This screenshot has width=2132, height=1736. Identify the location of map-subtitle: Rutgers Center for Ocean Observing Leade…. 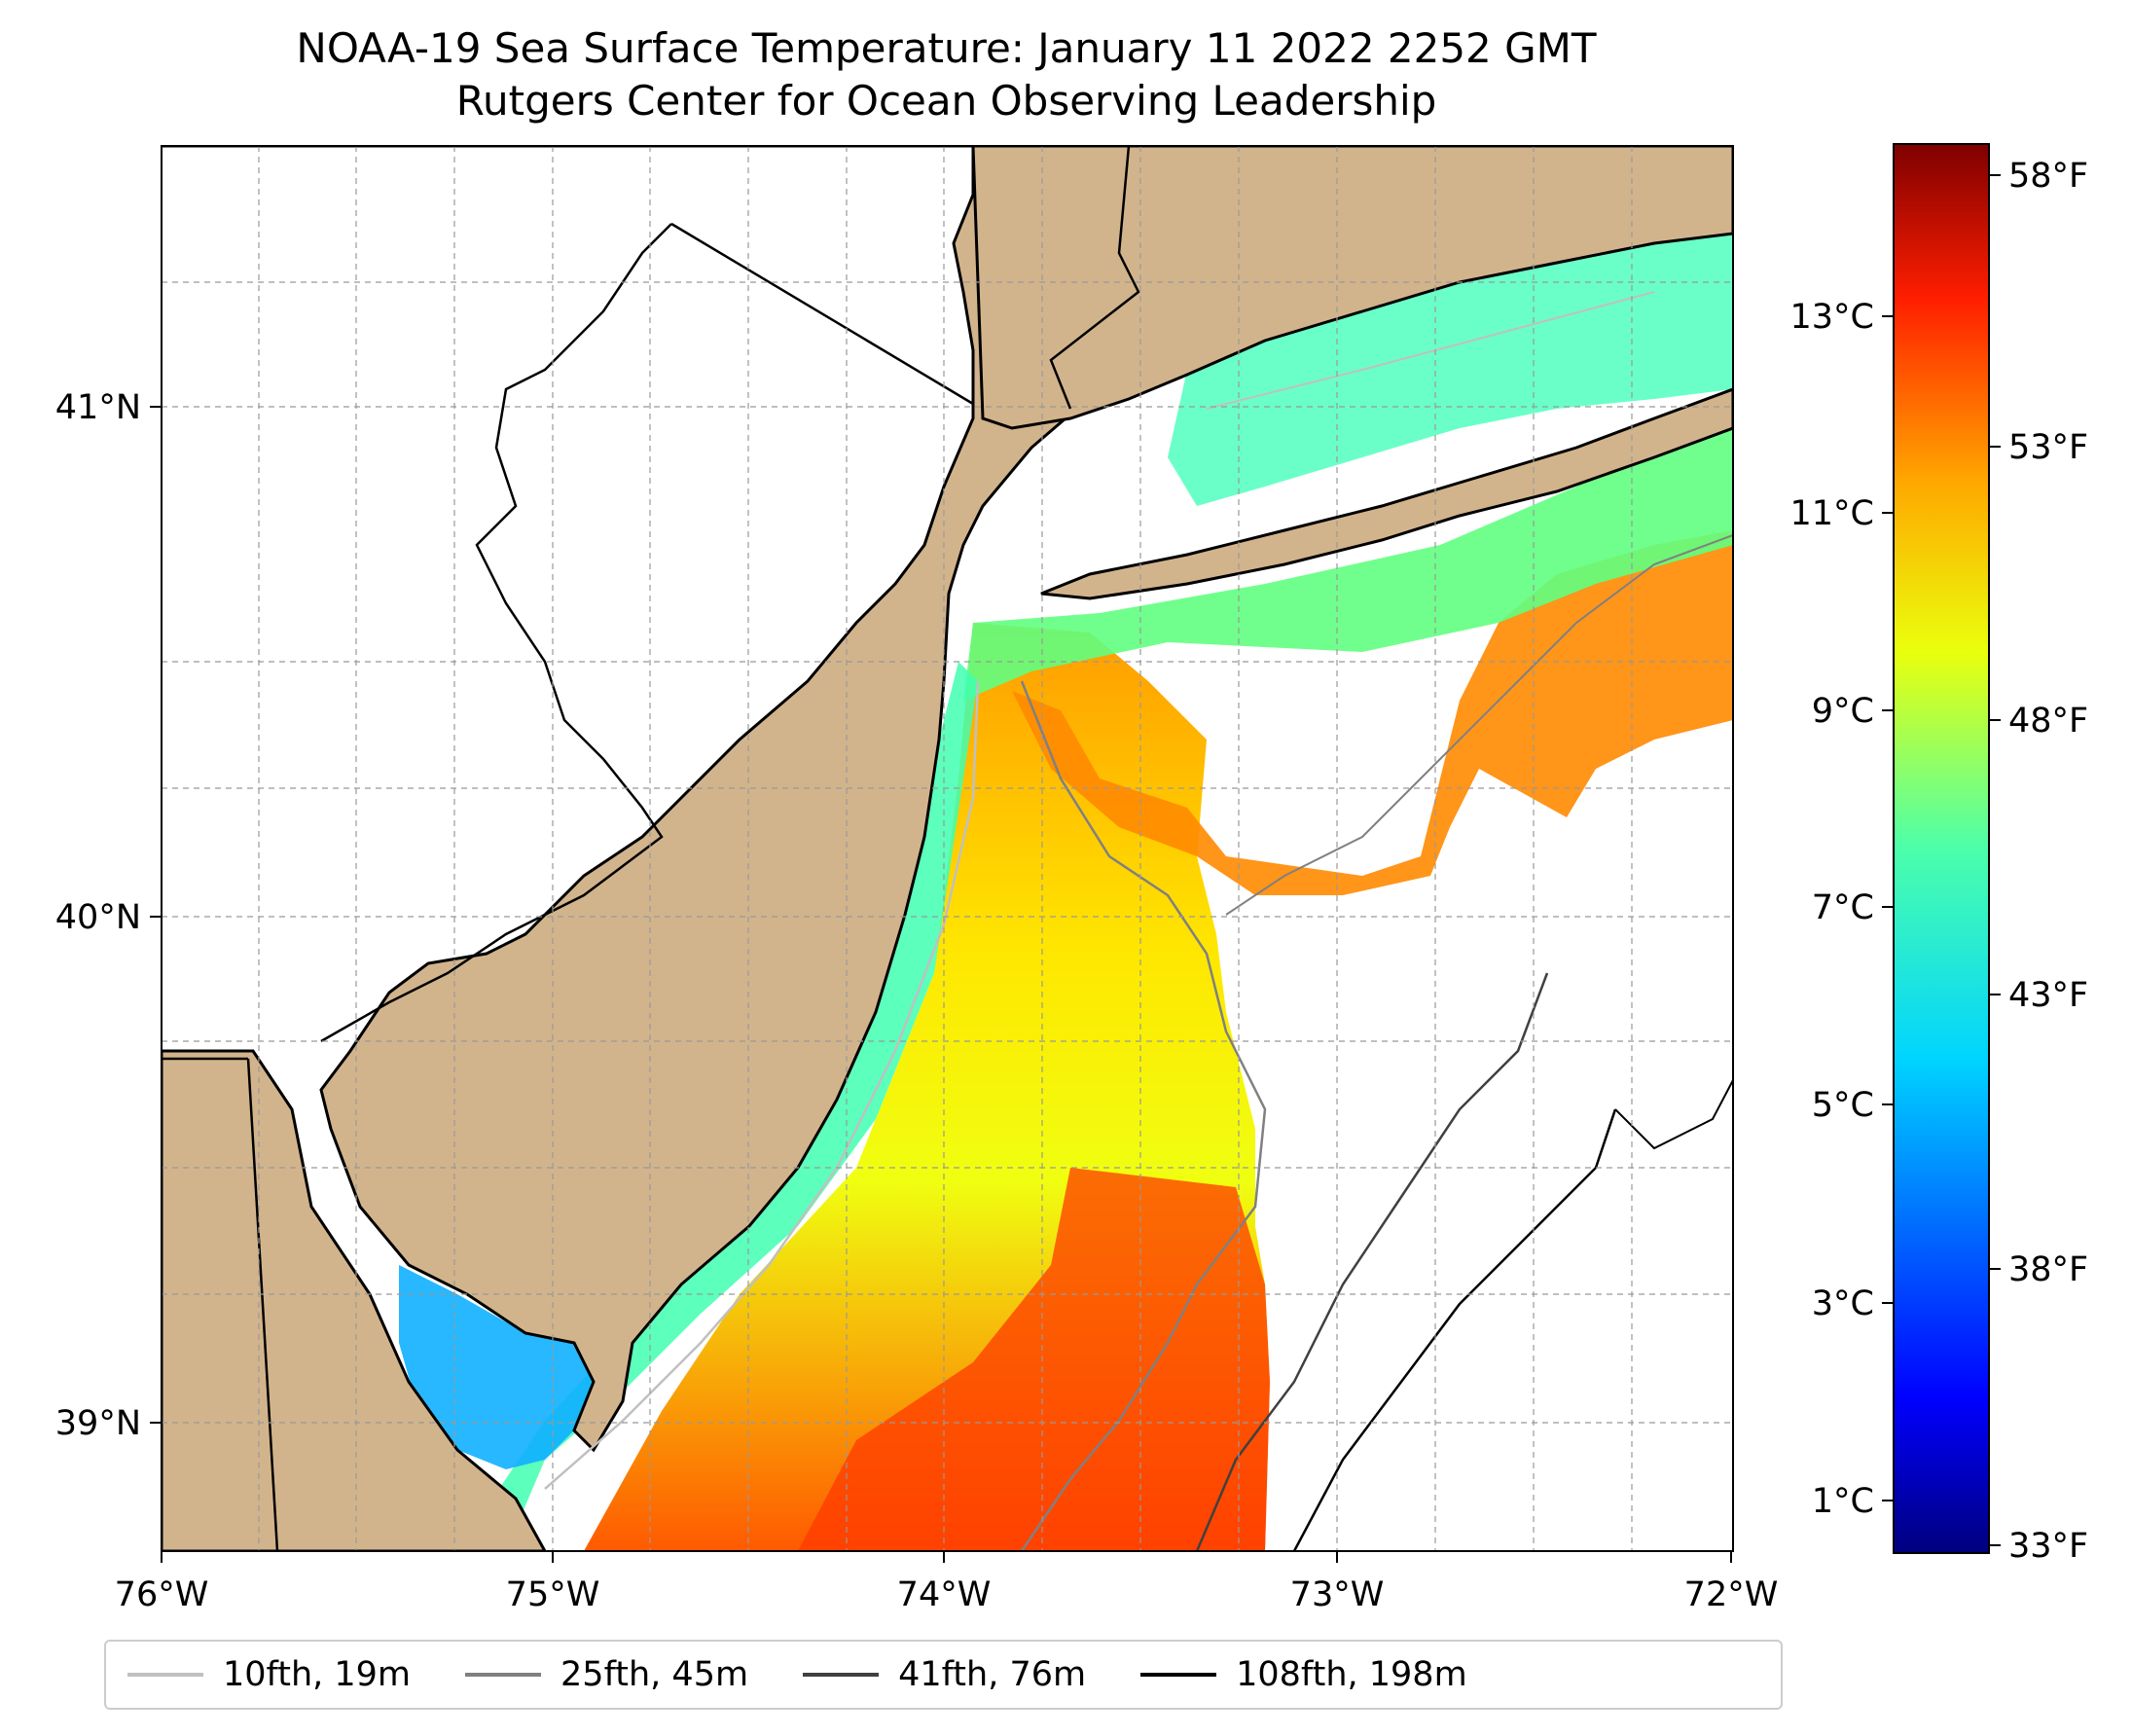
(946, 101).